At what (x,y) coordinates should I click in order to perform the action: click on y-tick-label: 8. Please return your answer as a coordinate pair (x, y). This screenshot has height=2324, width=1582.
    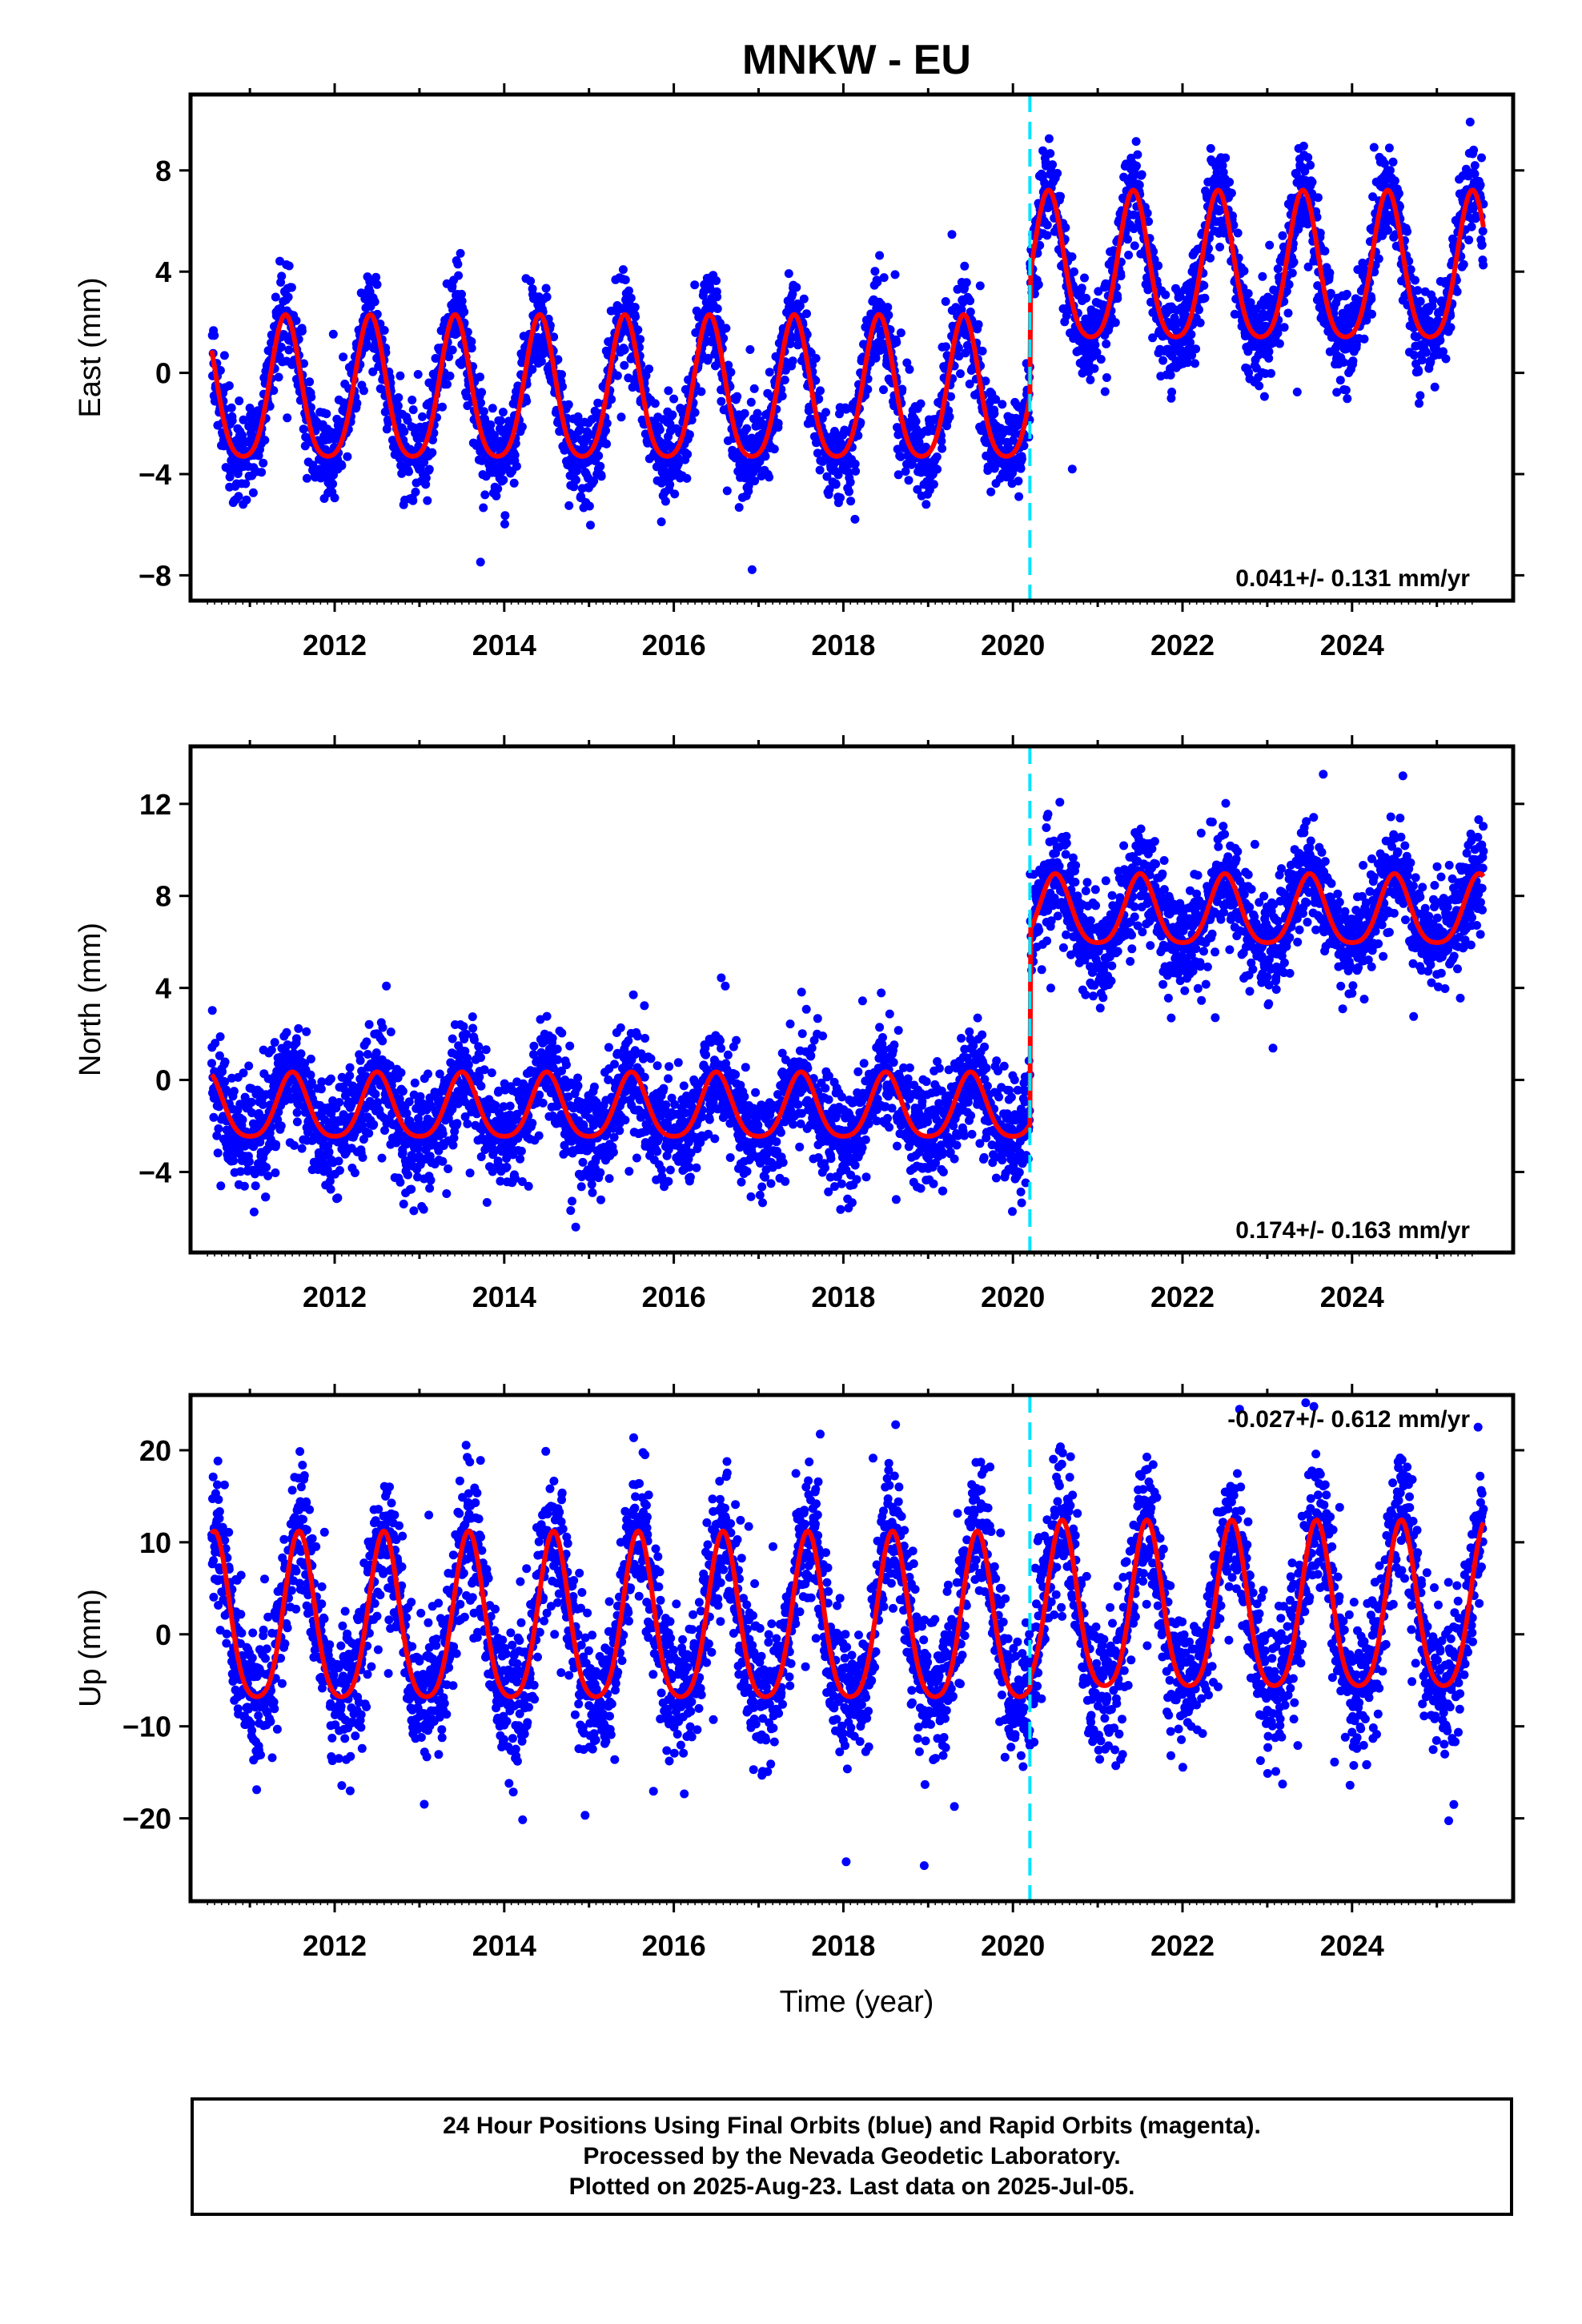
    Looking at the image, I should click on (163, 171).